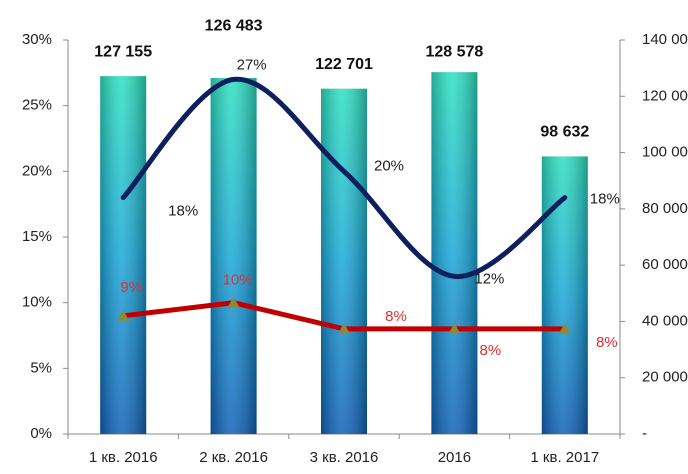 This screenshot has width=688, height=474. What do you see at coordinates (37, 236) in the screenshot?
I see `y-tick-label: 15%` at bounding box center [37, 236].